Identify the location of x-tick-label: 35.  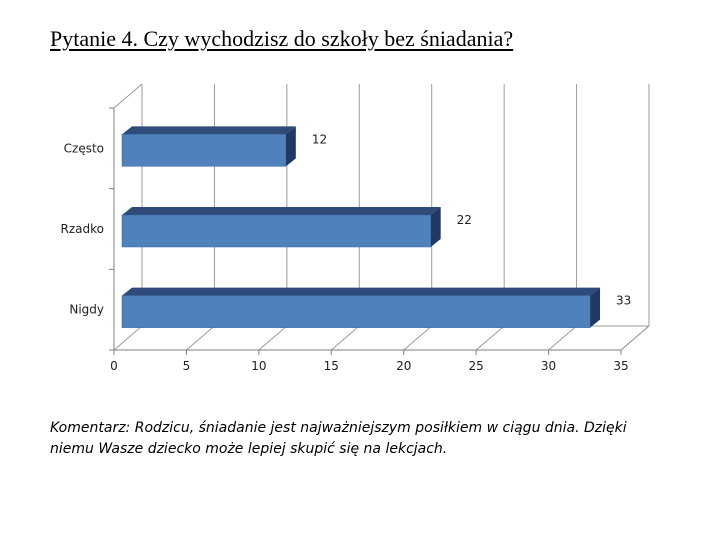
(620, 366).